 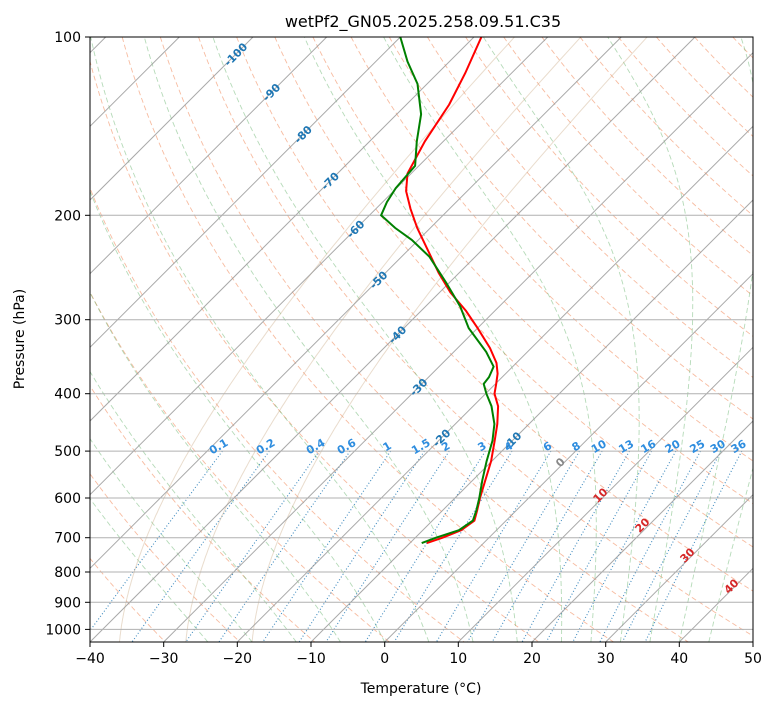 What do you see at coordinates (20, 339) in the screenshot?
I see `y-axis-label: Pressure (hPa)` at bounding box center [20, 339].